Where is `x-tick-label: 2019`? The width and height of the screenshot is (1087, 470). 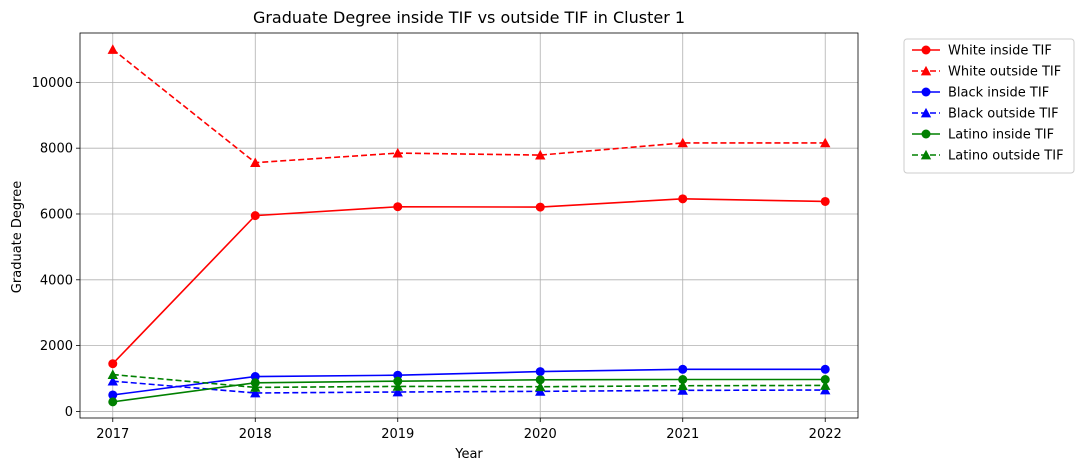
x-tick-label: 2019 is located at coordinates (397, 434).